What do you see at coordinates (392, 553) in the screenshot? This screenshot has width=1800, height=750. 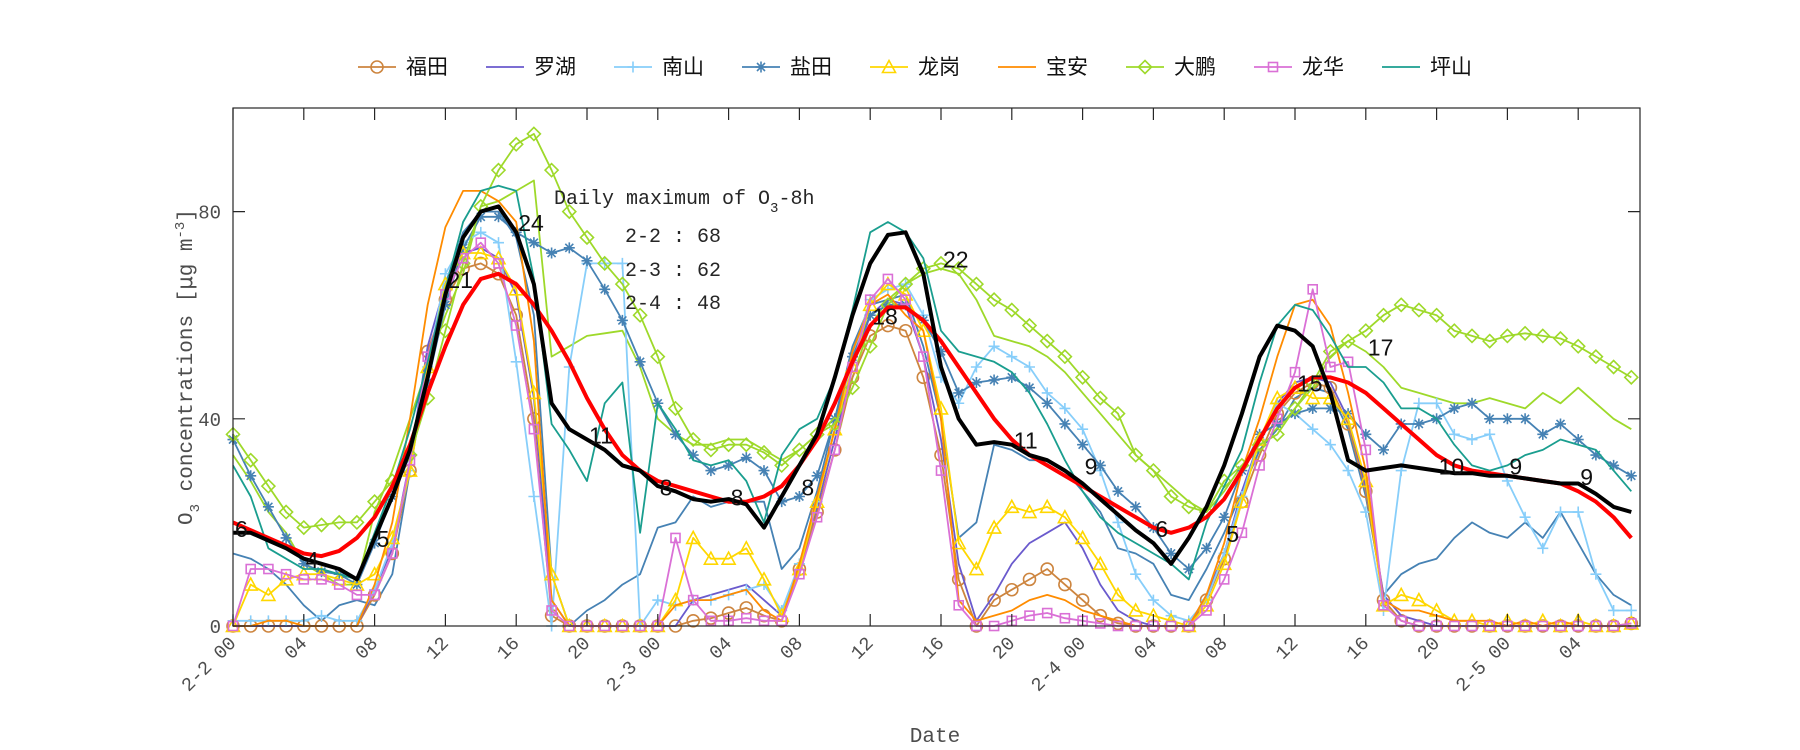 I see `data-point-龙华-9` at bounding box center [392, 553].